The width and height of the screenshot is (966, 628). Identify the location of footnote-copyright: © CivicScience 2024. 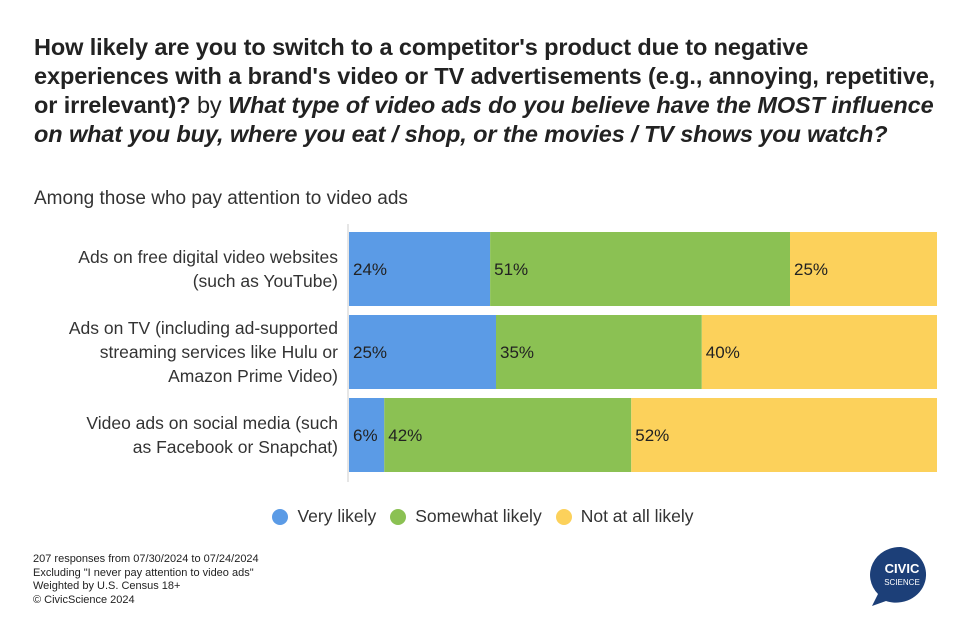
(84, 599).